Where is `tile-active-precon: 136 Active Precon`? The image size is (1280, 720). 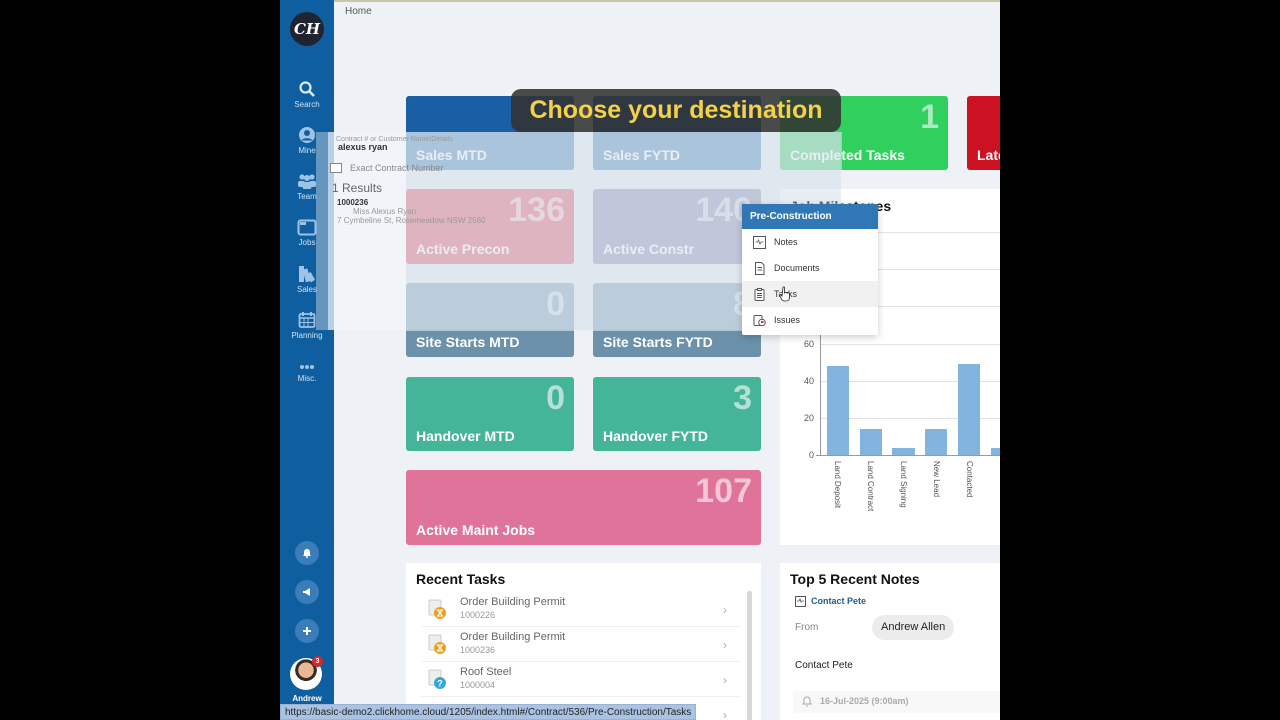 tile-active-precon: 136 Active Precon is located at coordinates (490, 226).